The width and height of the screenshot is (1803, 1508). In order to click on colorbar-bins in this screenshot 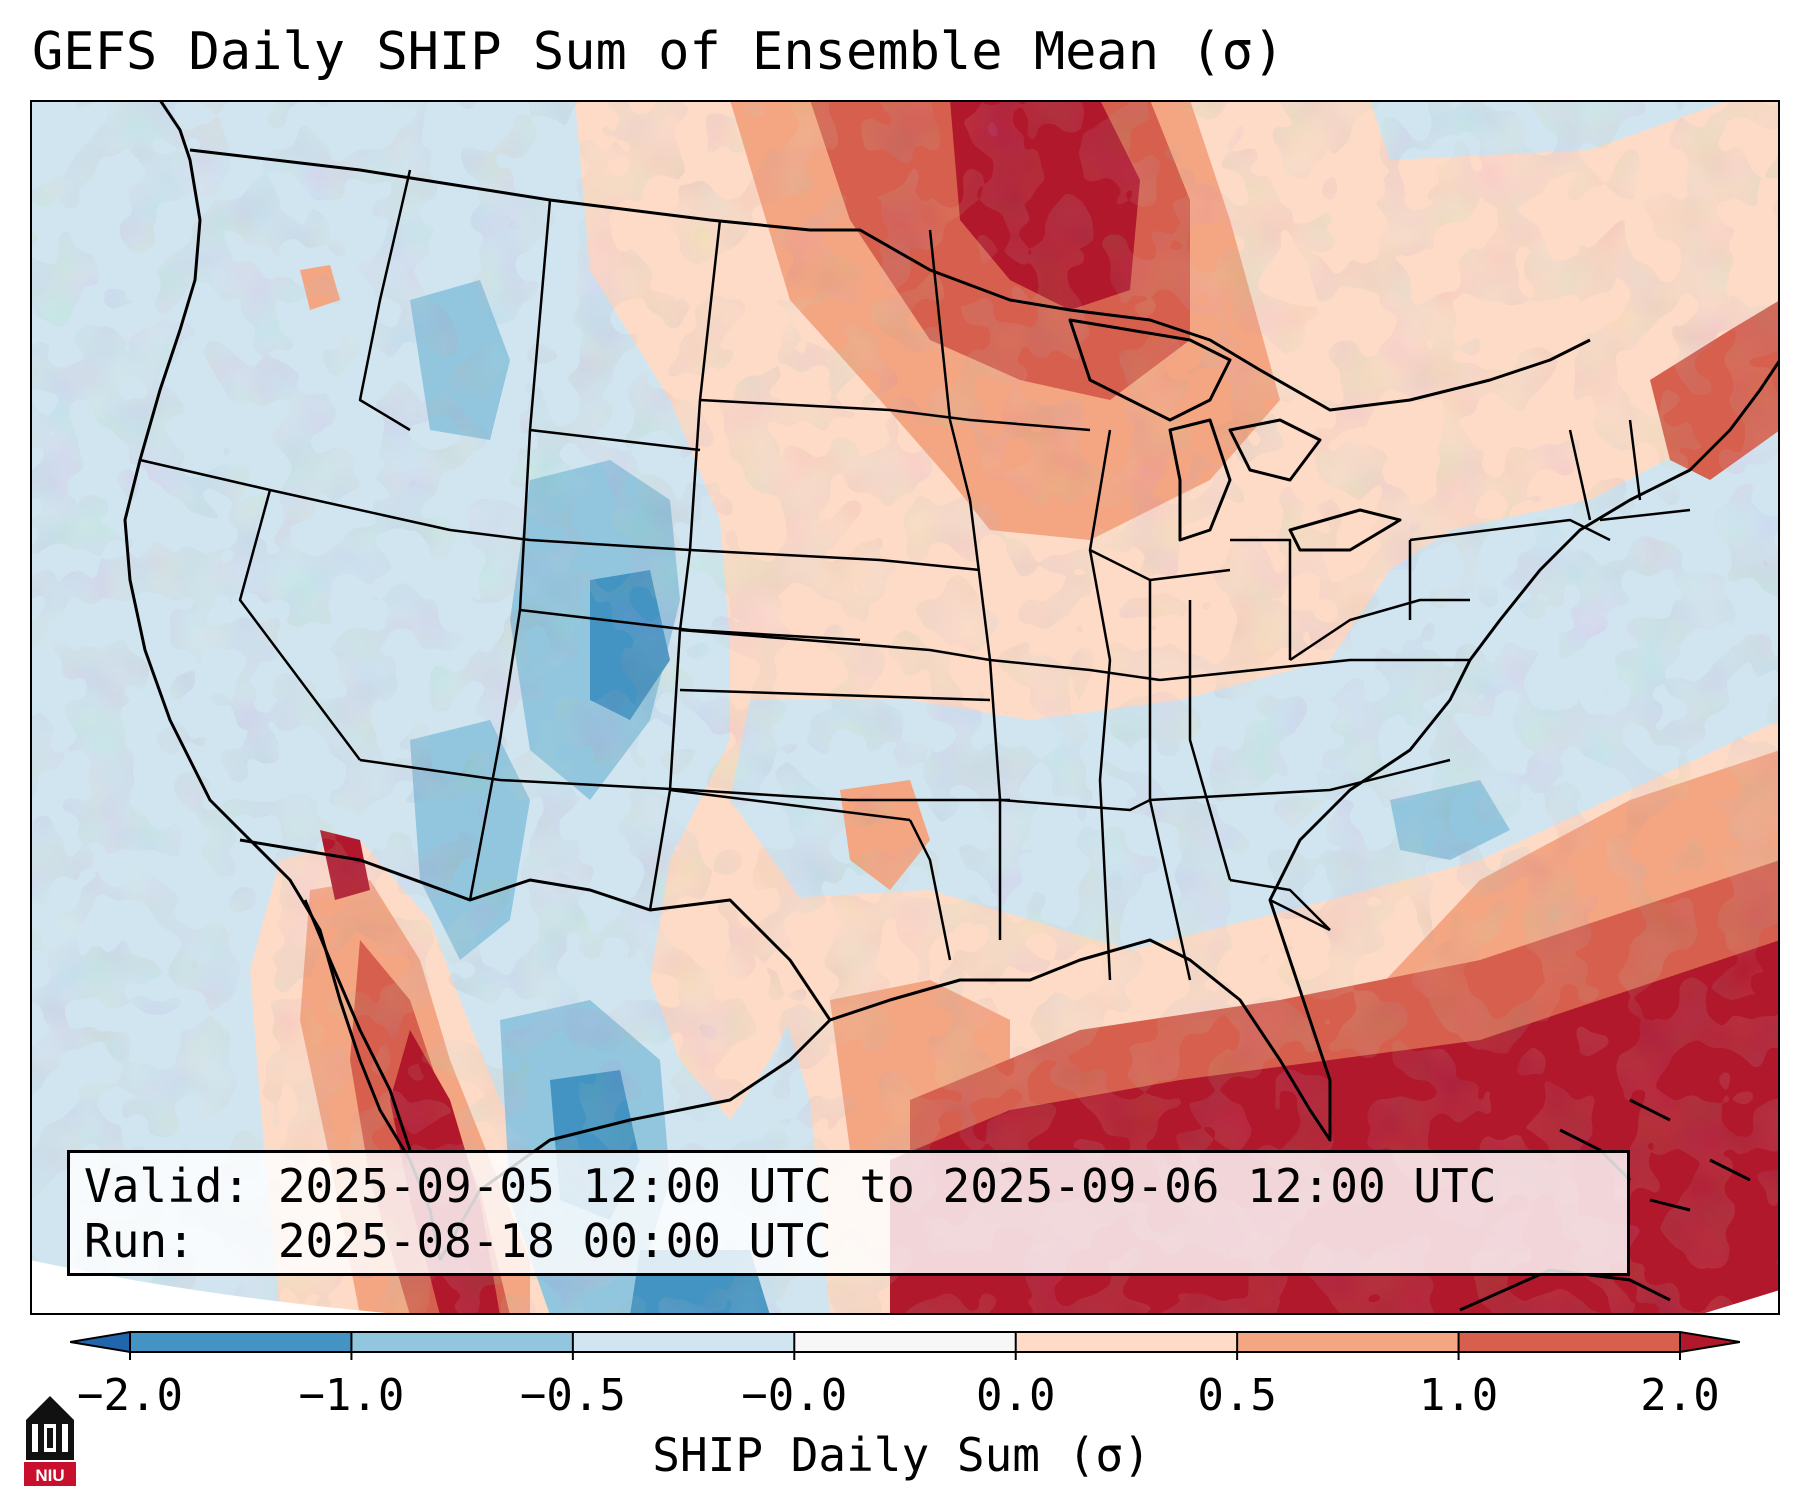, I will do `click(905, 1342)`.